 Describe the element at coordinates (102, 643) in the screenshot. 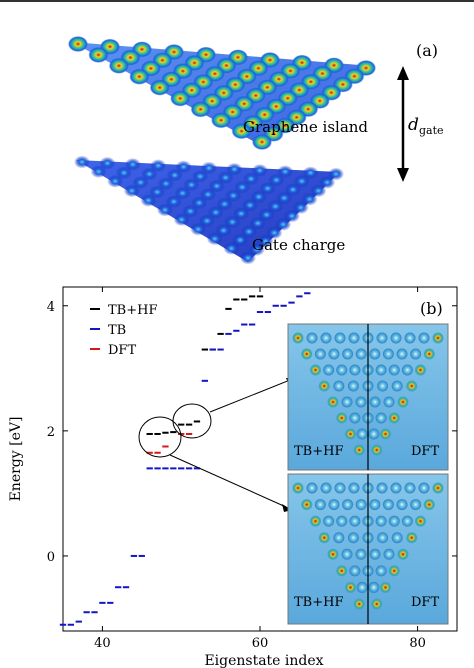

I see `x-tick-label: 40` at that location.